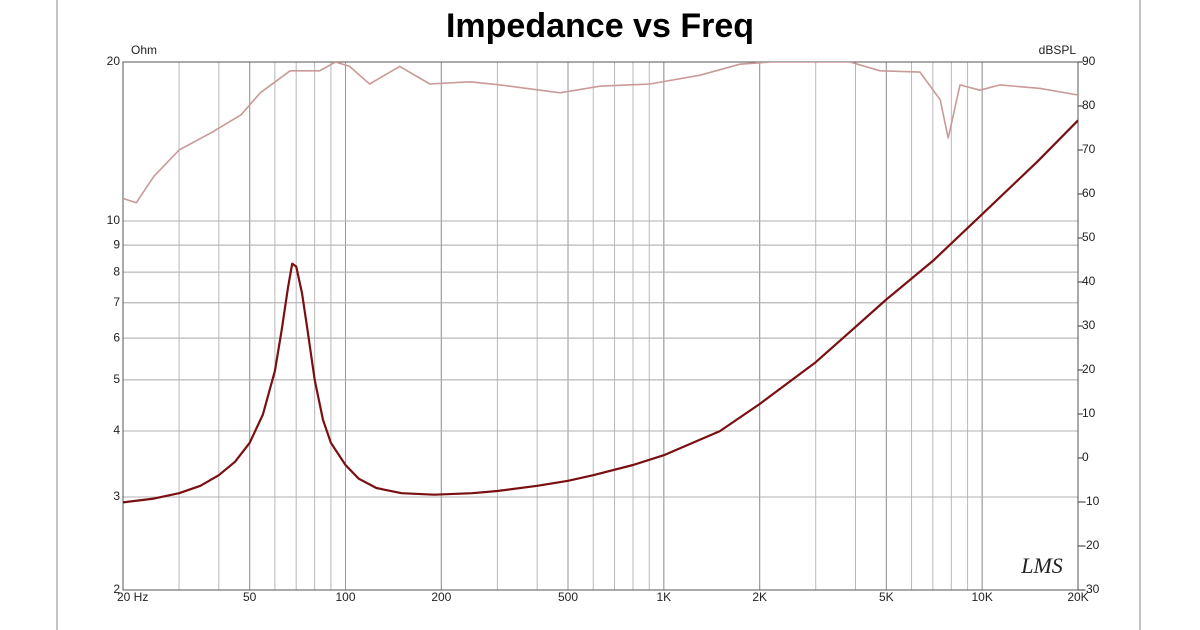 The height and width of the screenshot is (630, 1200). I want to click on y-tick-label: 7, so click(116, 302).